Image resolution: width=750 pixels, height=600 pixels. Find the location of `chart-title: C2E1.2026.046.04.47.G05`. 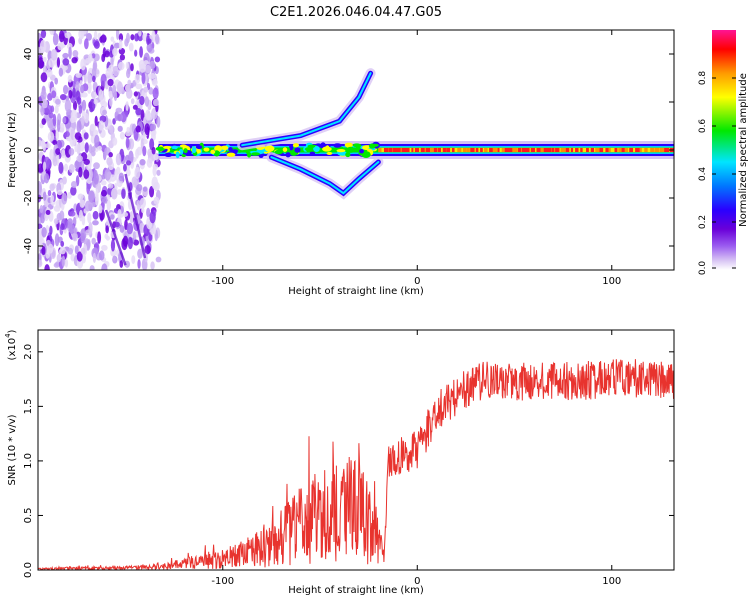

chart-title: C2E1.2026.046.04.47.G05 is located at coordinates (356, 12).